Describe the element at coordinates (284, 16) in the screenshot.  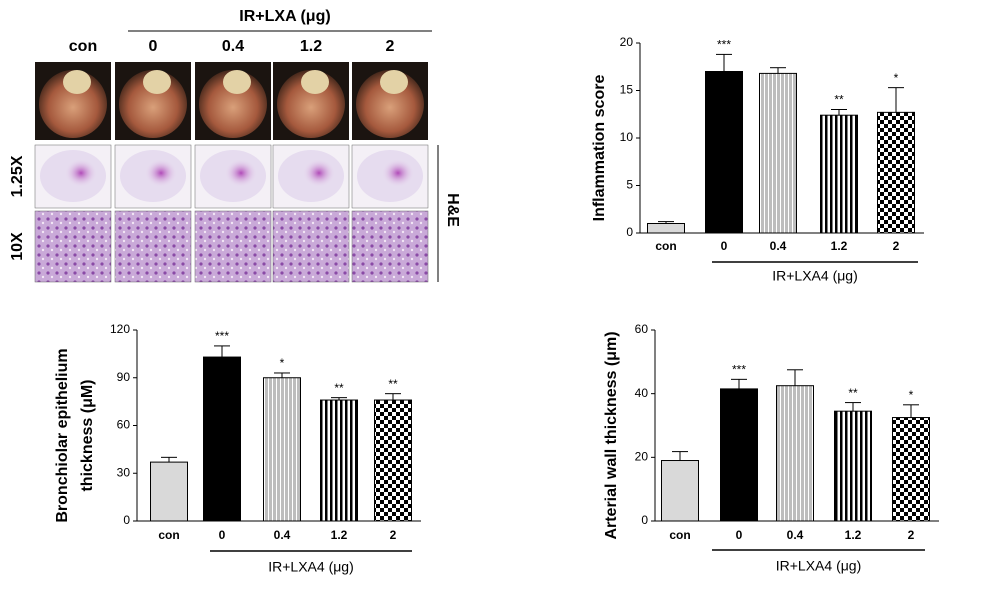
I see `panel-header: IR+LXA (μg)` at that location.